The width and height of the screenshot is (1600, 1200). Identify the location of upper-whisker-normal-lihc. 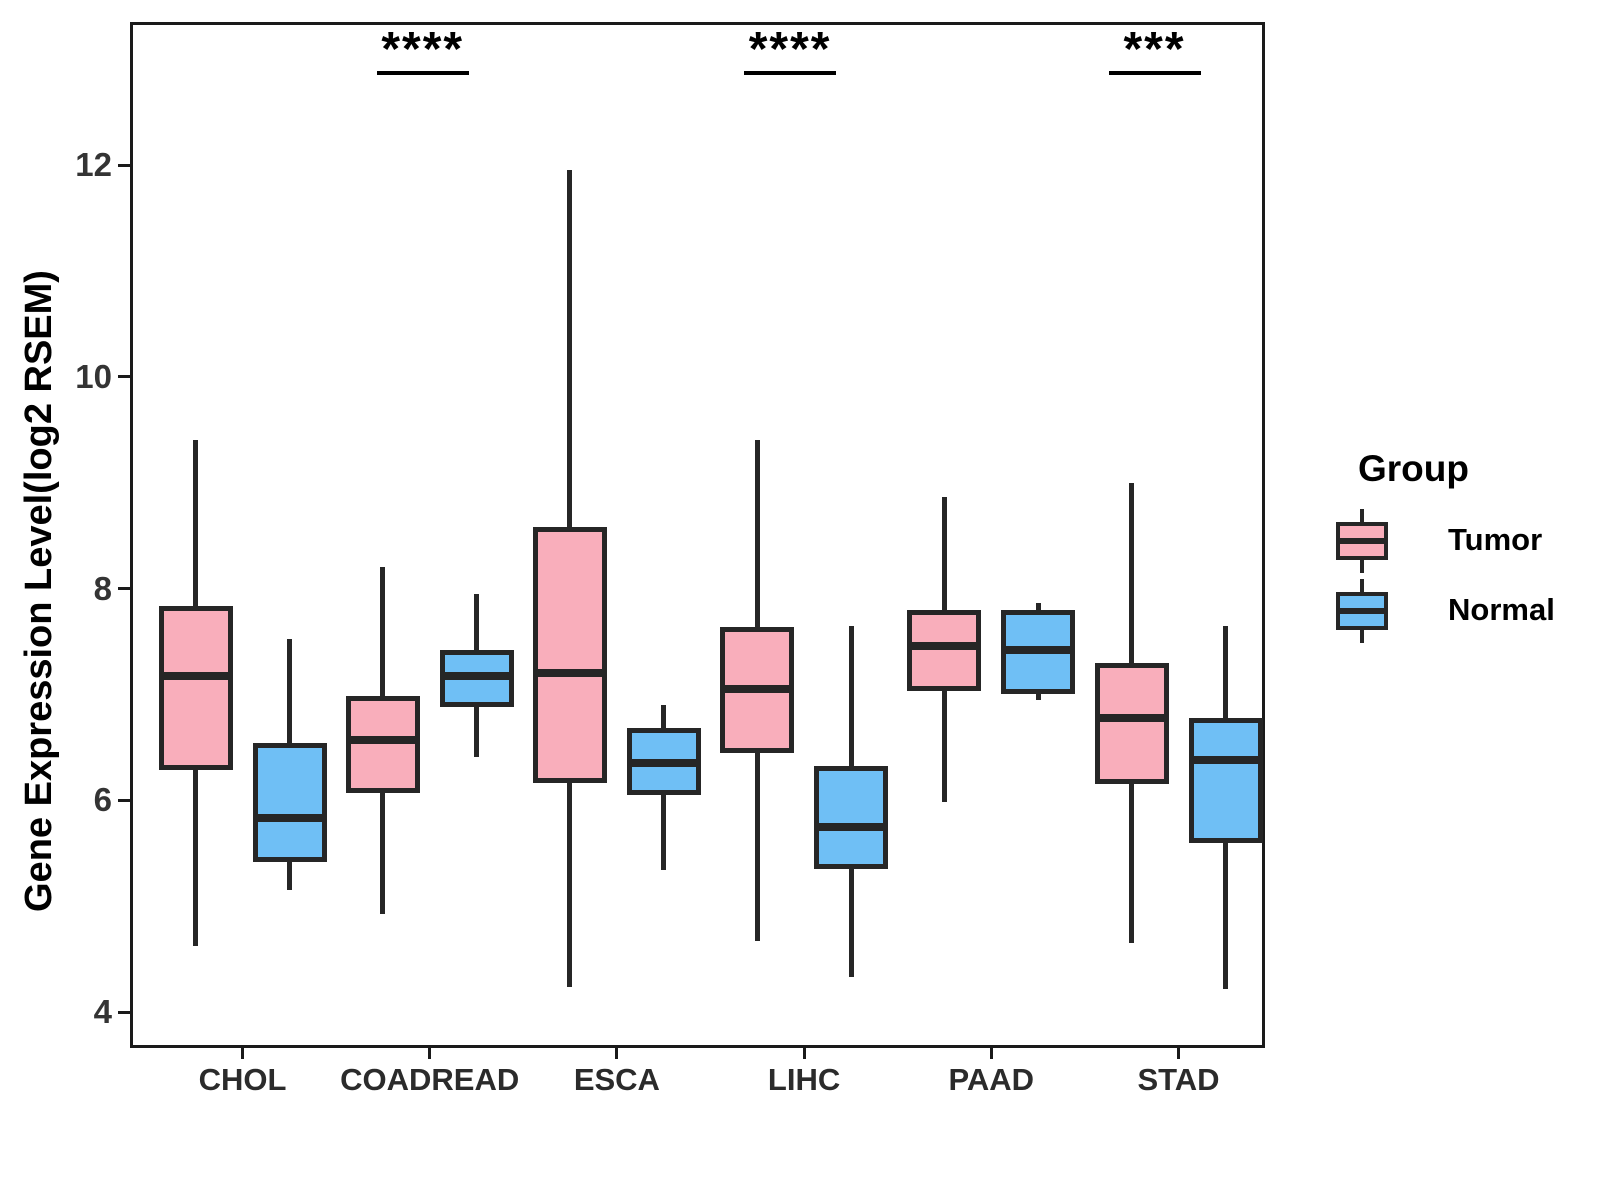
(851, 697).